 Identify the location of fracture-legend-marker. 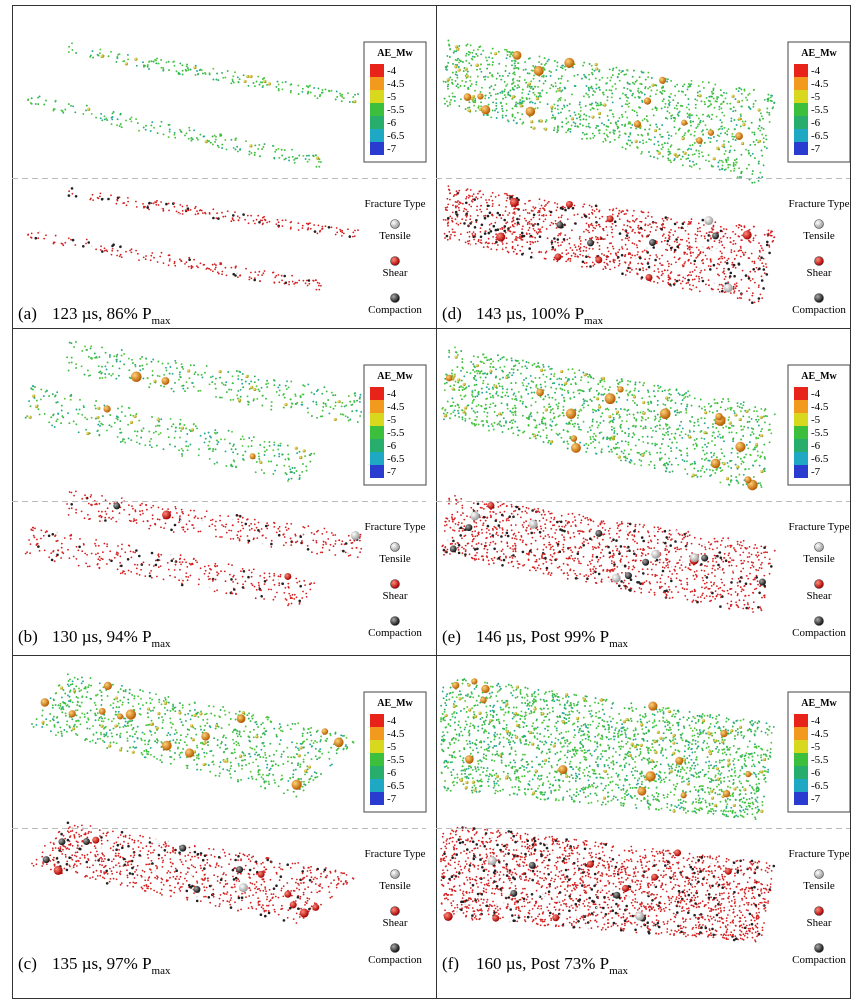
(395, 911).